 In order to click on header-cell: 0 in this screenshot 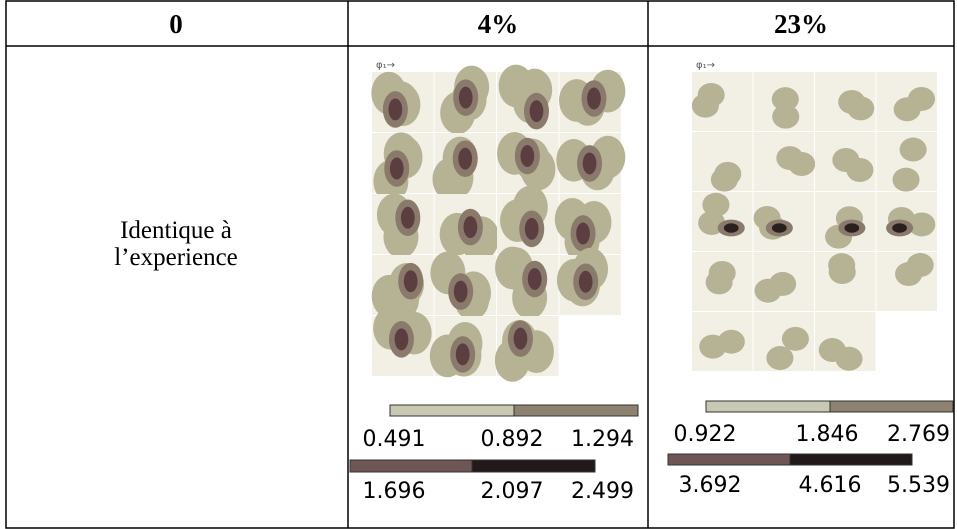, I will do `click(176, 24)`.